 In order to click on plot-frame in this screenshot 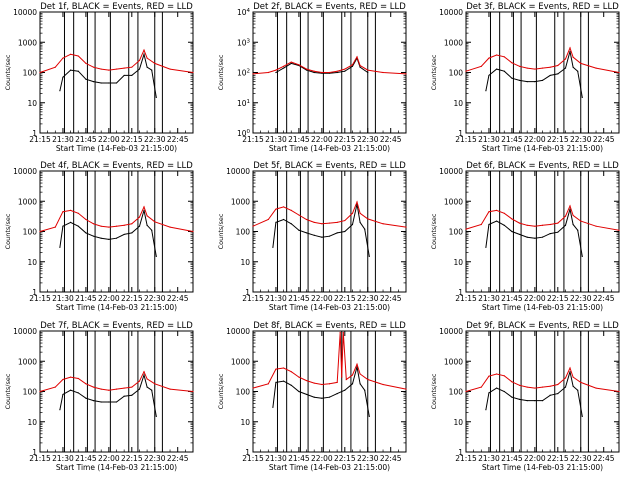, I will do `click(542, 72)`.